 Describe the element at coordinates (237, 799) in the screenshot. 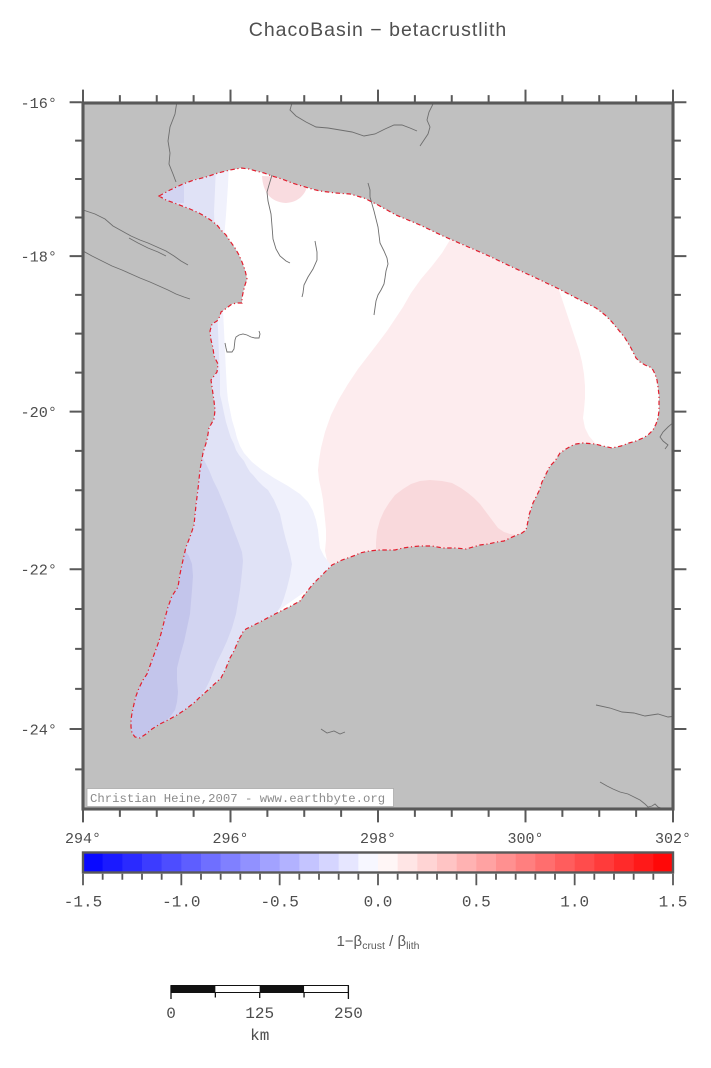

I see `svg-text:Christian Heine,2007 - www.ear: Christian Heine,2007 - www.earthbyte.org` at that location.